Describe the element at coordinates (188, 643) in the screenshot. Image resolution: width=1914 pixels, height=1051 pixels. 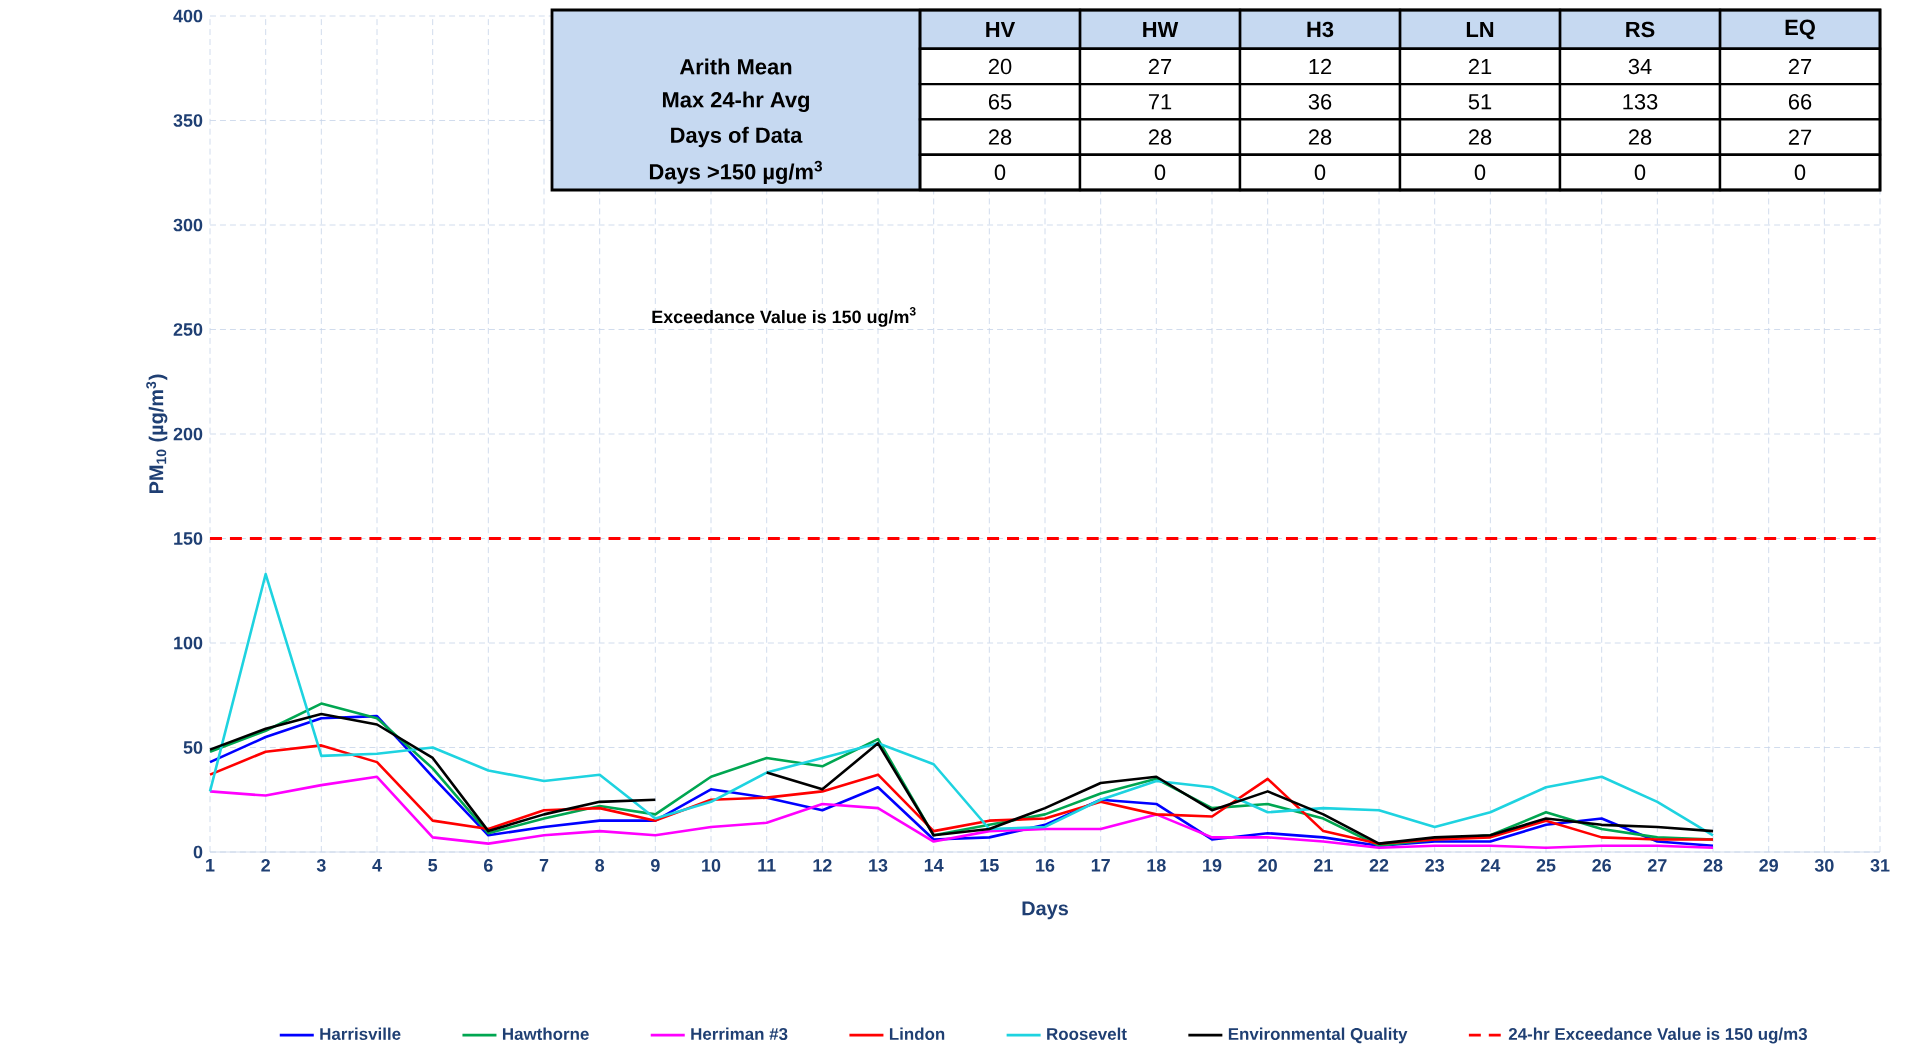
I see `y-tick-label: 100` at that location.